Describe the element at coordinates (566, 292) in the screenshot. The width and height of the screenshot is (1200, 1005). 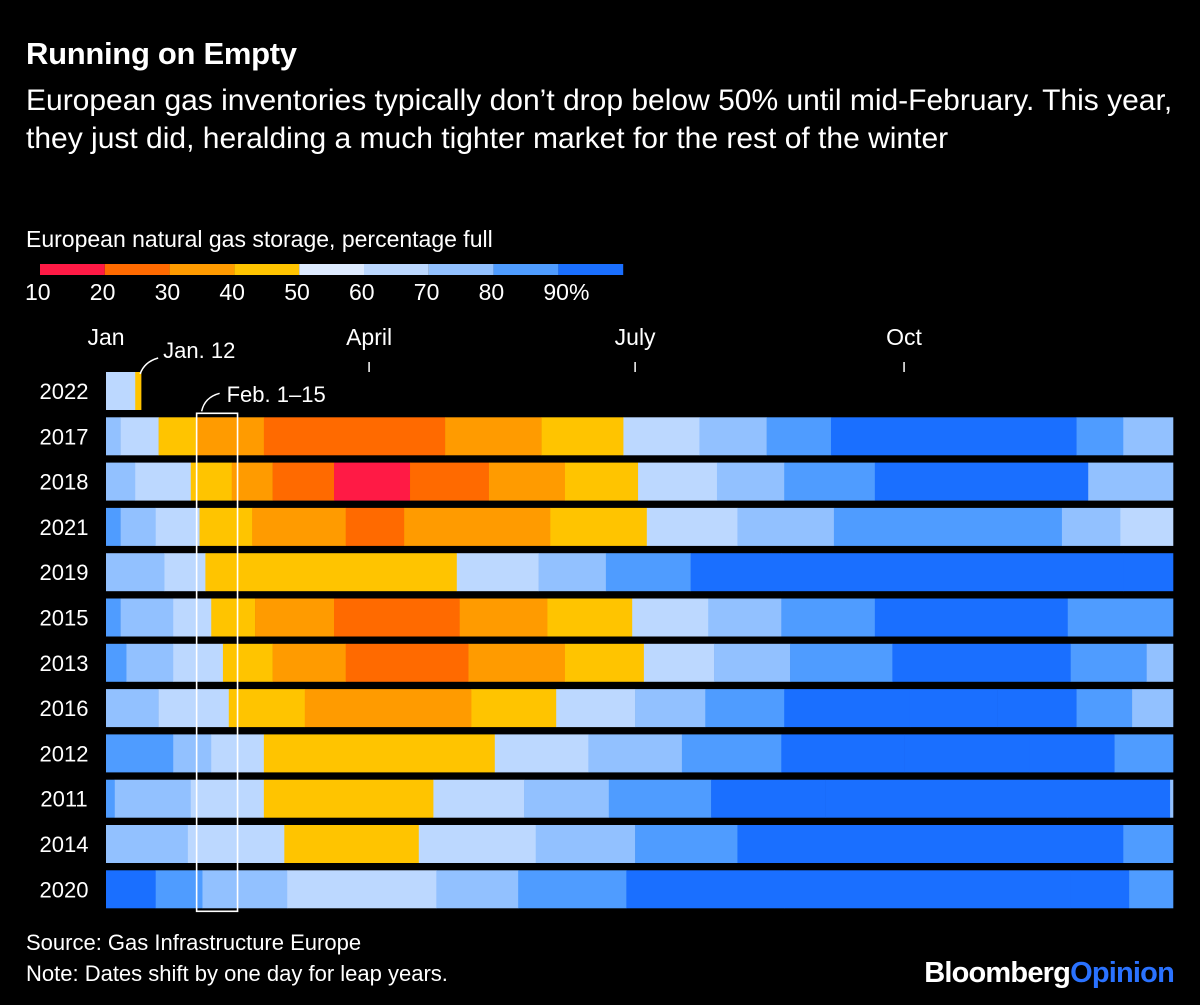
I see `legend-label: 90%` at that location.